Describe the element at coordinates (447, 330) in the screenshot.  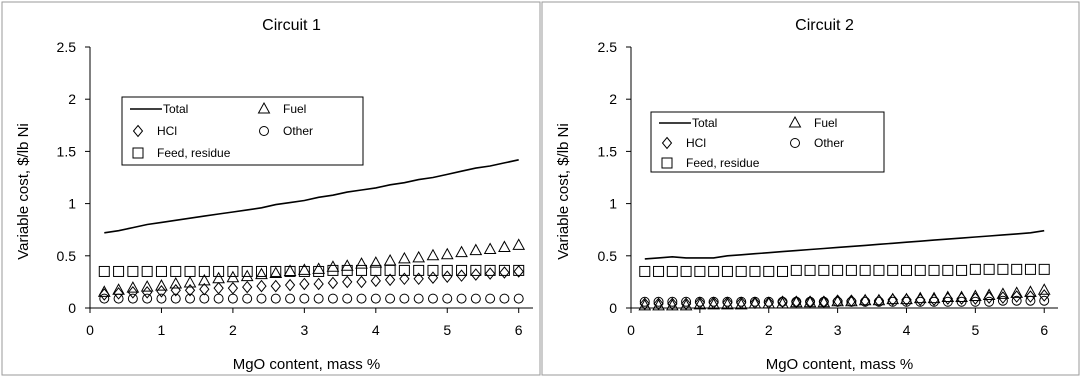
I see `x-tick-label: 5` at that location.